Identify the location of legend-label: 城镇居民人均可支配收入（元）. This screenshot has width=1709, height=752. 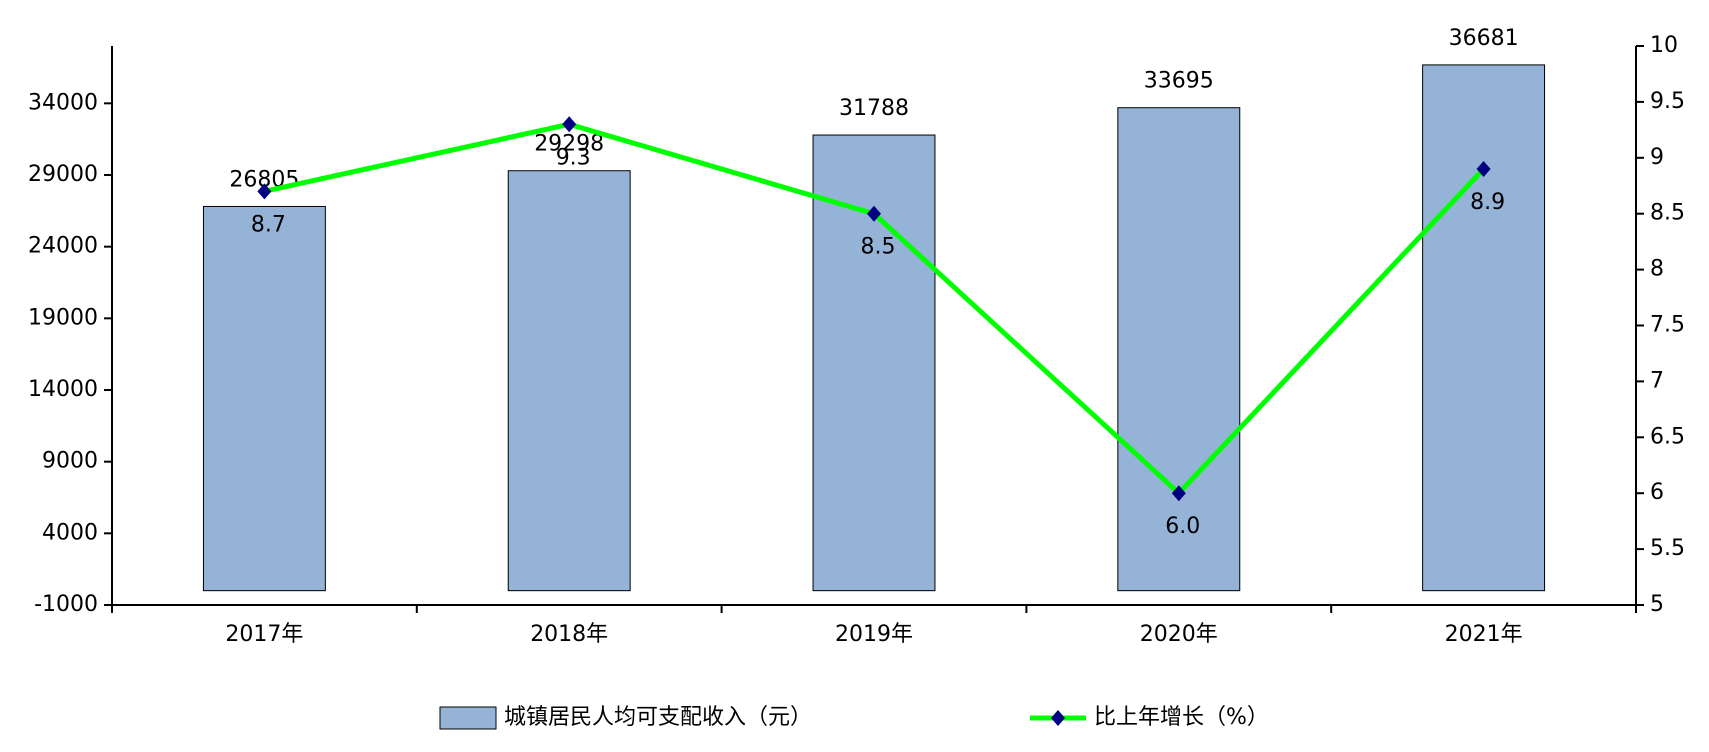
(658, 717).